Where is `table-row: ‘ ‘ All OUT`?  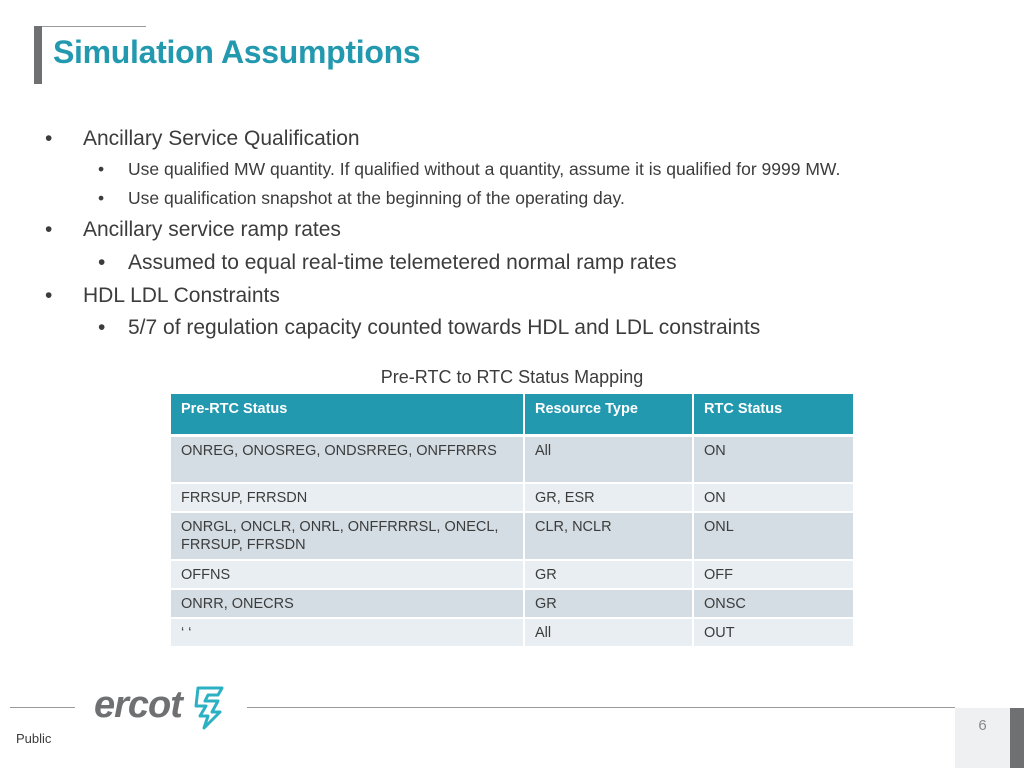 table-row: ‘ ‘ All OUT is located at coordinates (512, 633).